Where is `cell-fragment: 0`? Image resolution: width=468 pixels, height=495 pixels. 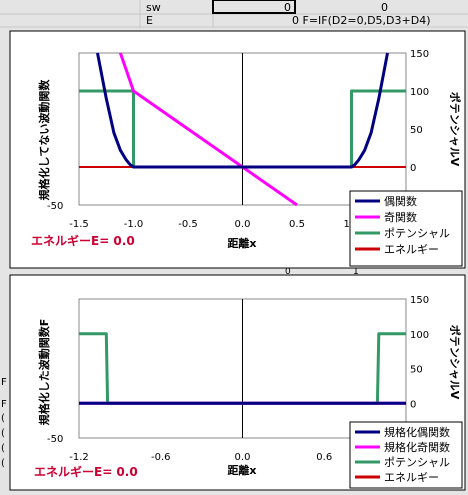 cell-fragment: 0 is located at coordinates (288, 272).